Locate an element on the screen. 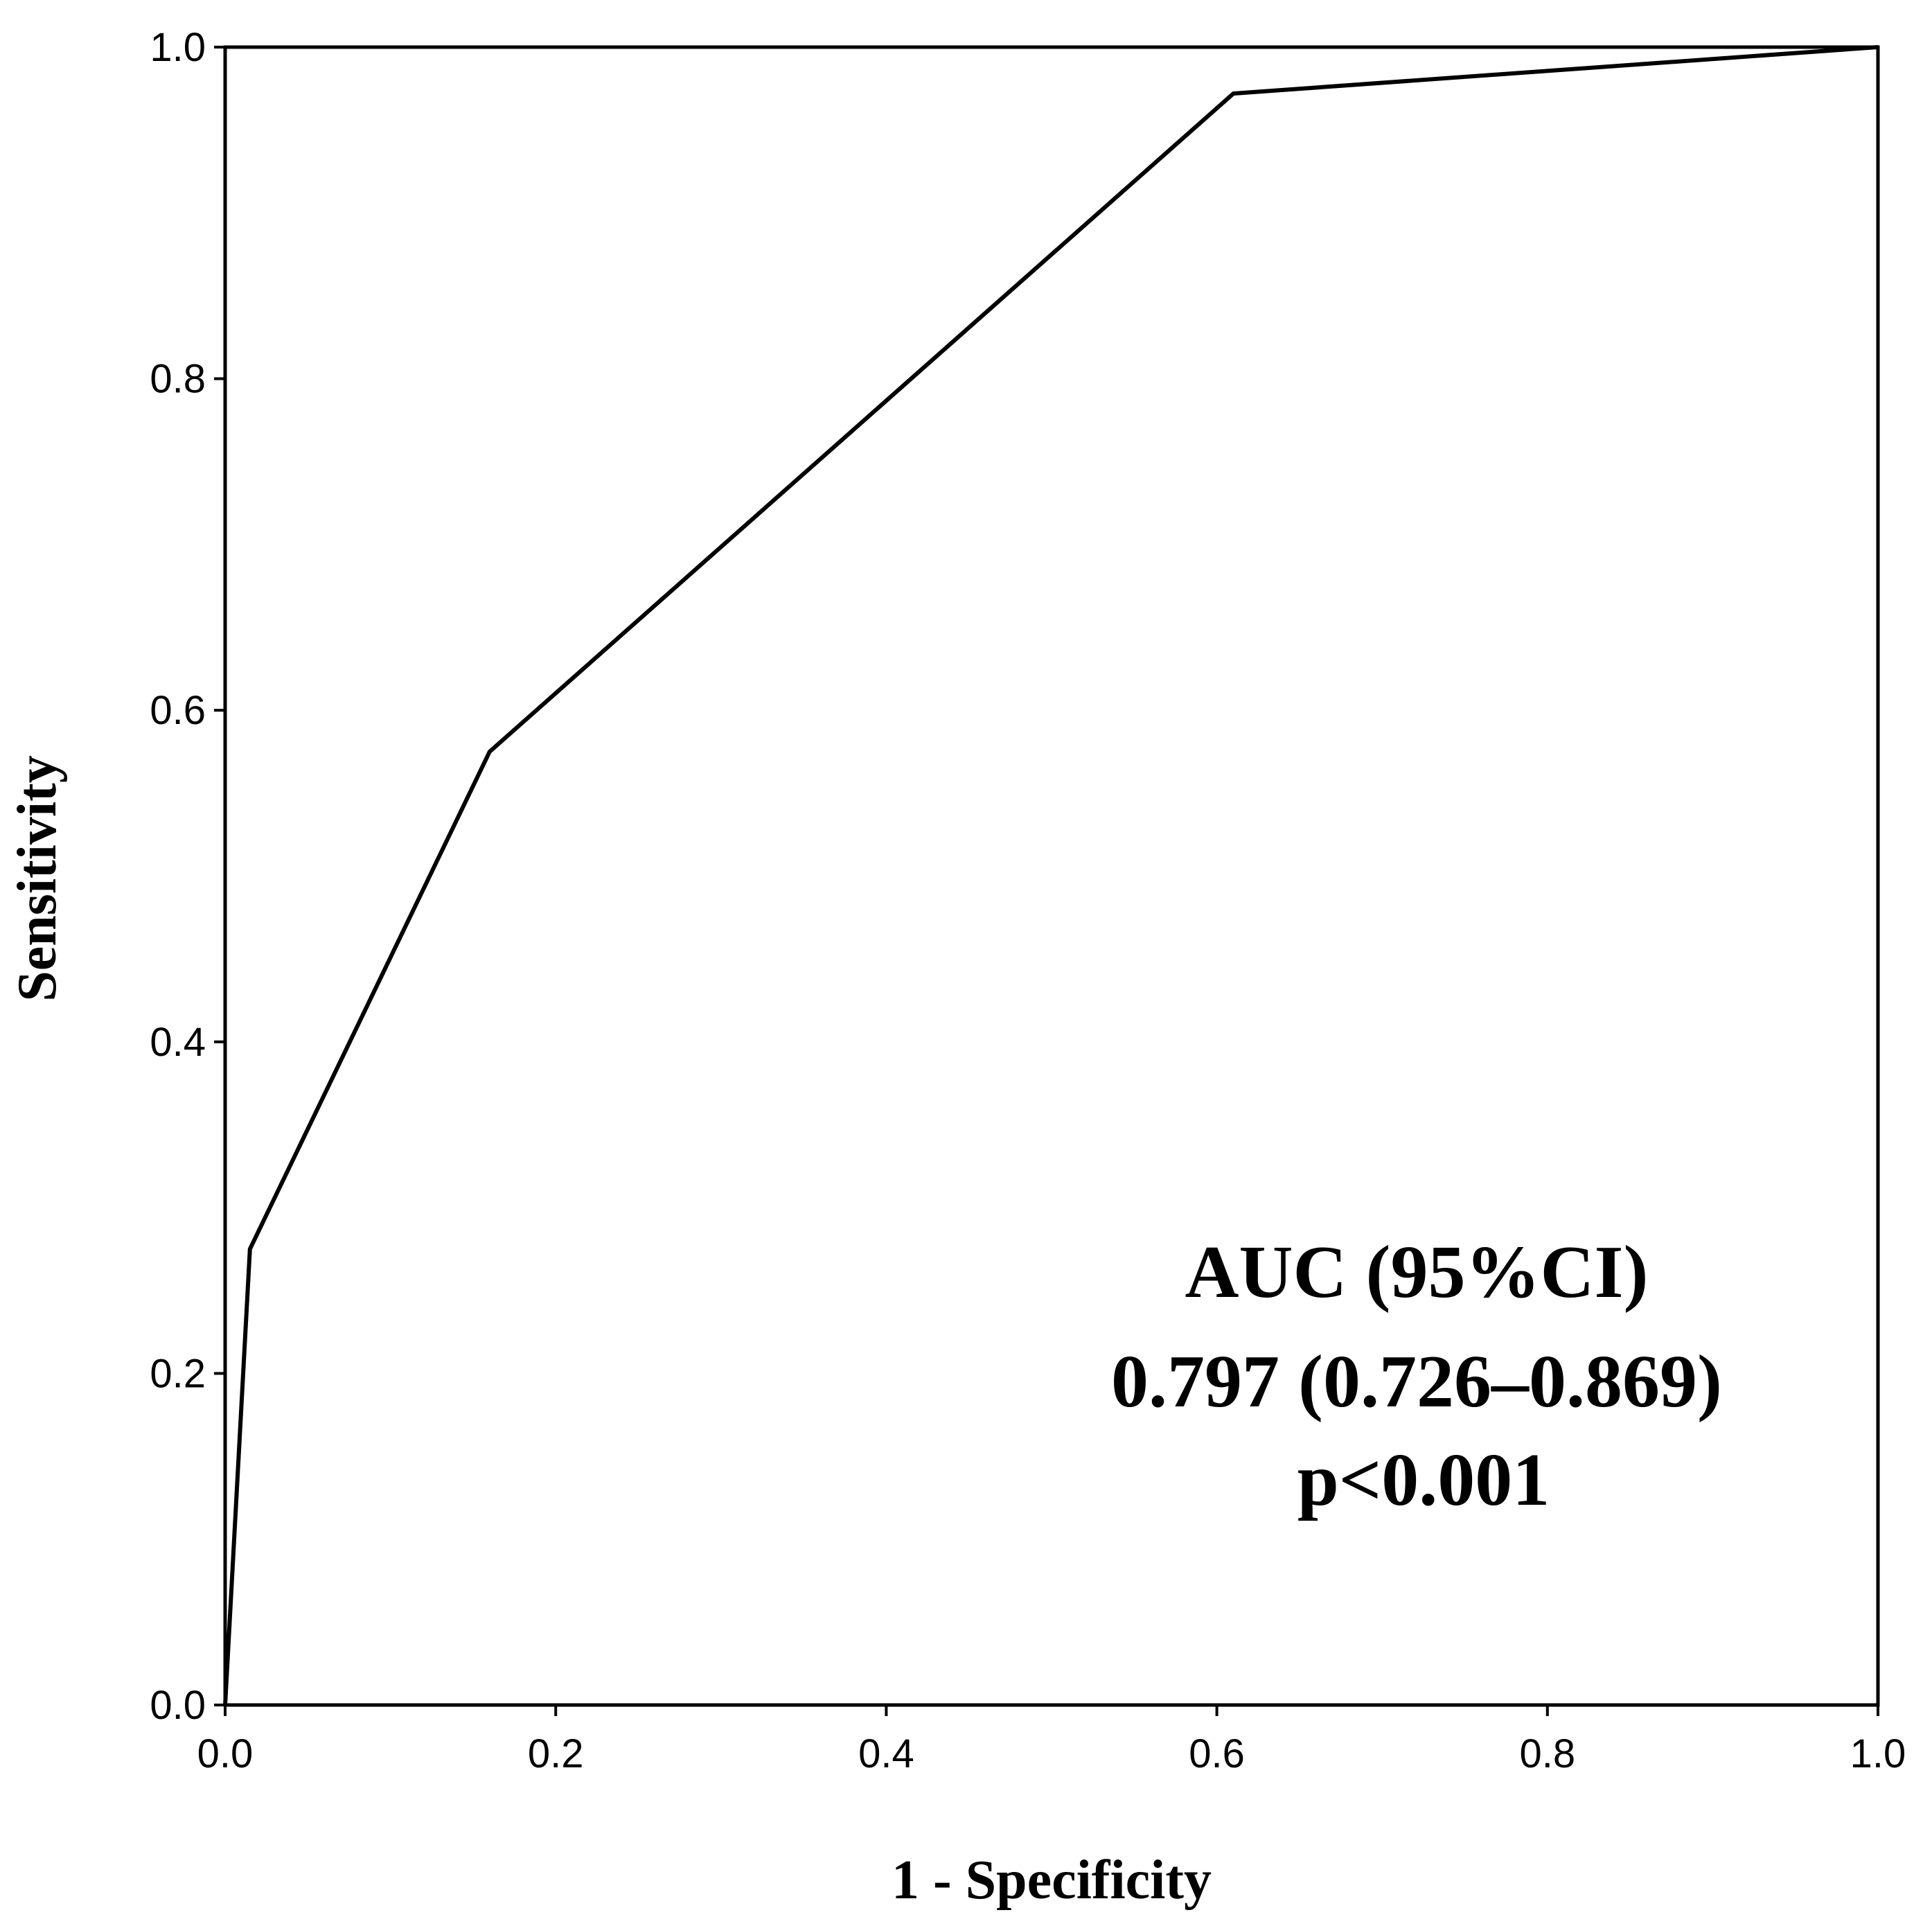  x-tick-label: 0.4 is located at coordinates (886, 1753).